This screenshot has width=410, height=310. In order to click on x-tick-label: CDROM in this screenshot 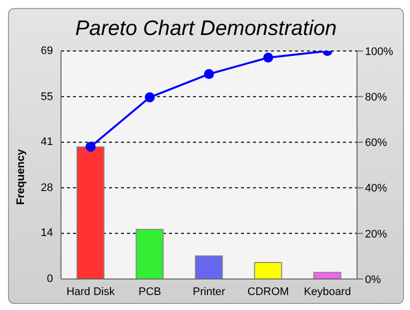, I will do `click(268, 292)`.